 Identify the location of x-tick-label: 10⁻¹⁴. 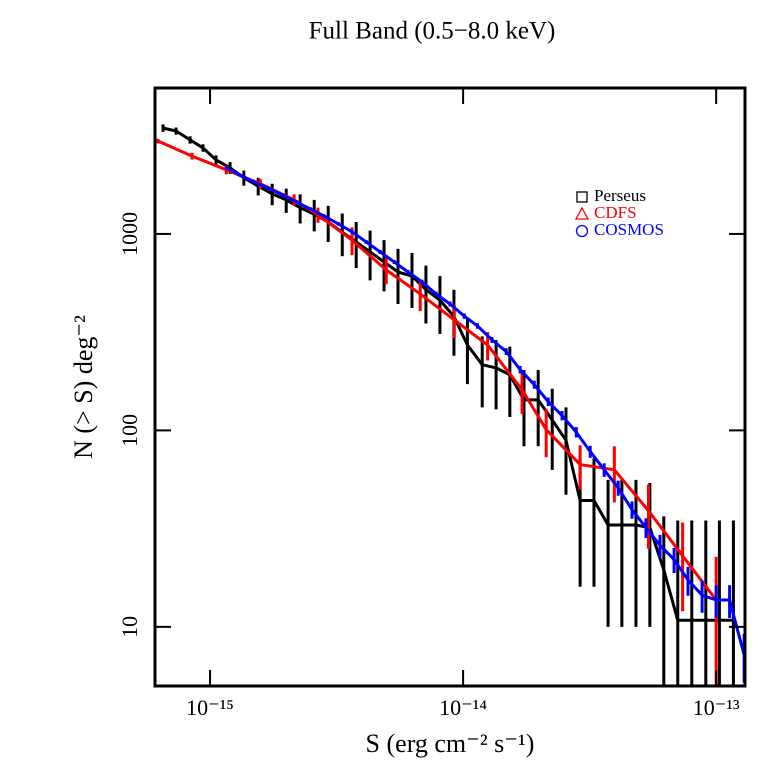
(463, 707).